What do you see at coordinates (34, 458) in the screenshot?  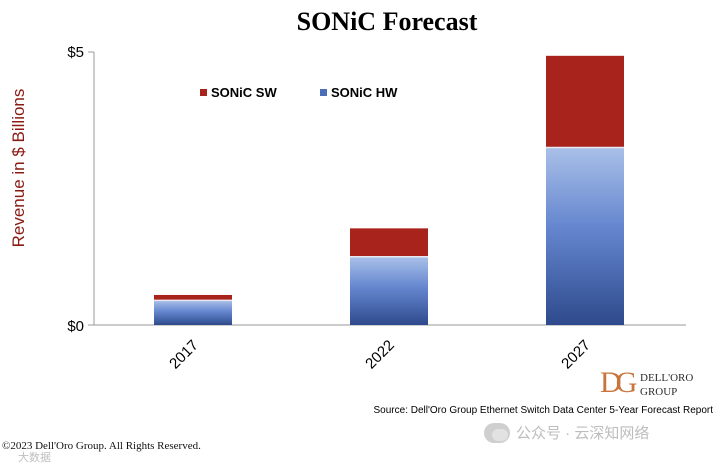 I see `watermark-overlay: 大数据` at bounding box center [34, 458].